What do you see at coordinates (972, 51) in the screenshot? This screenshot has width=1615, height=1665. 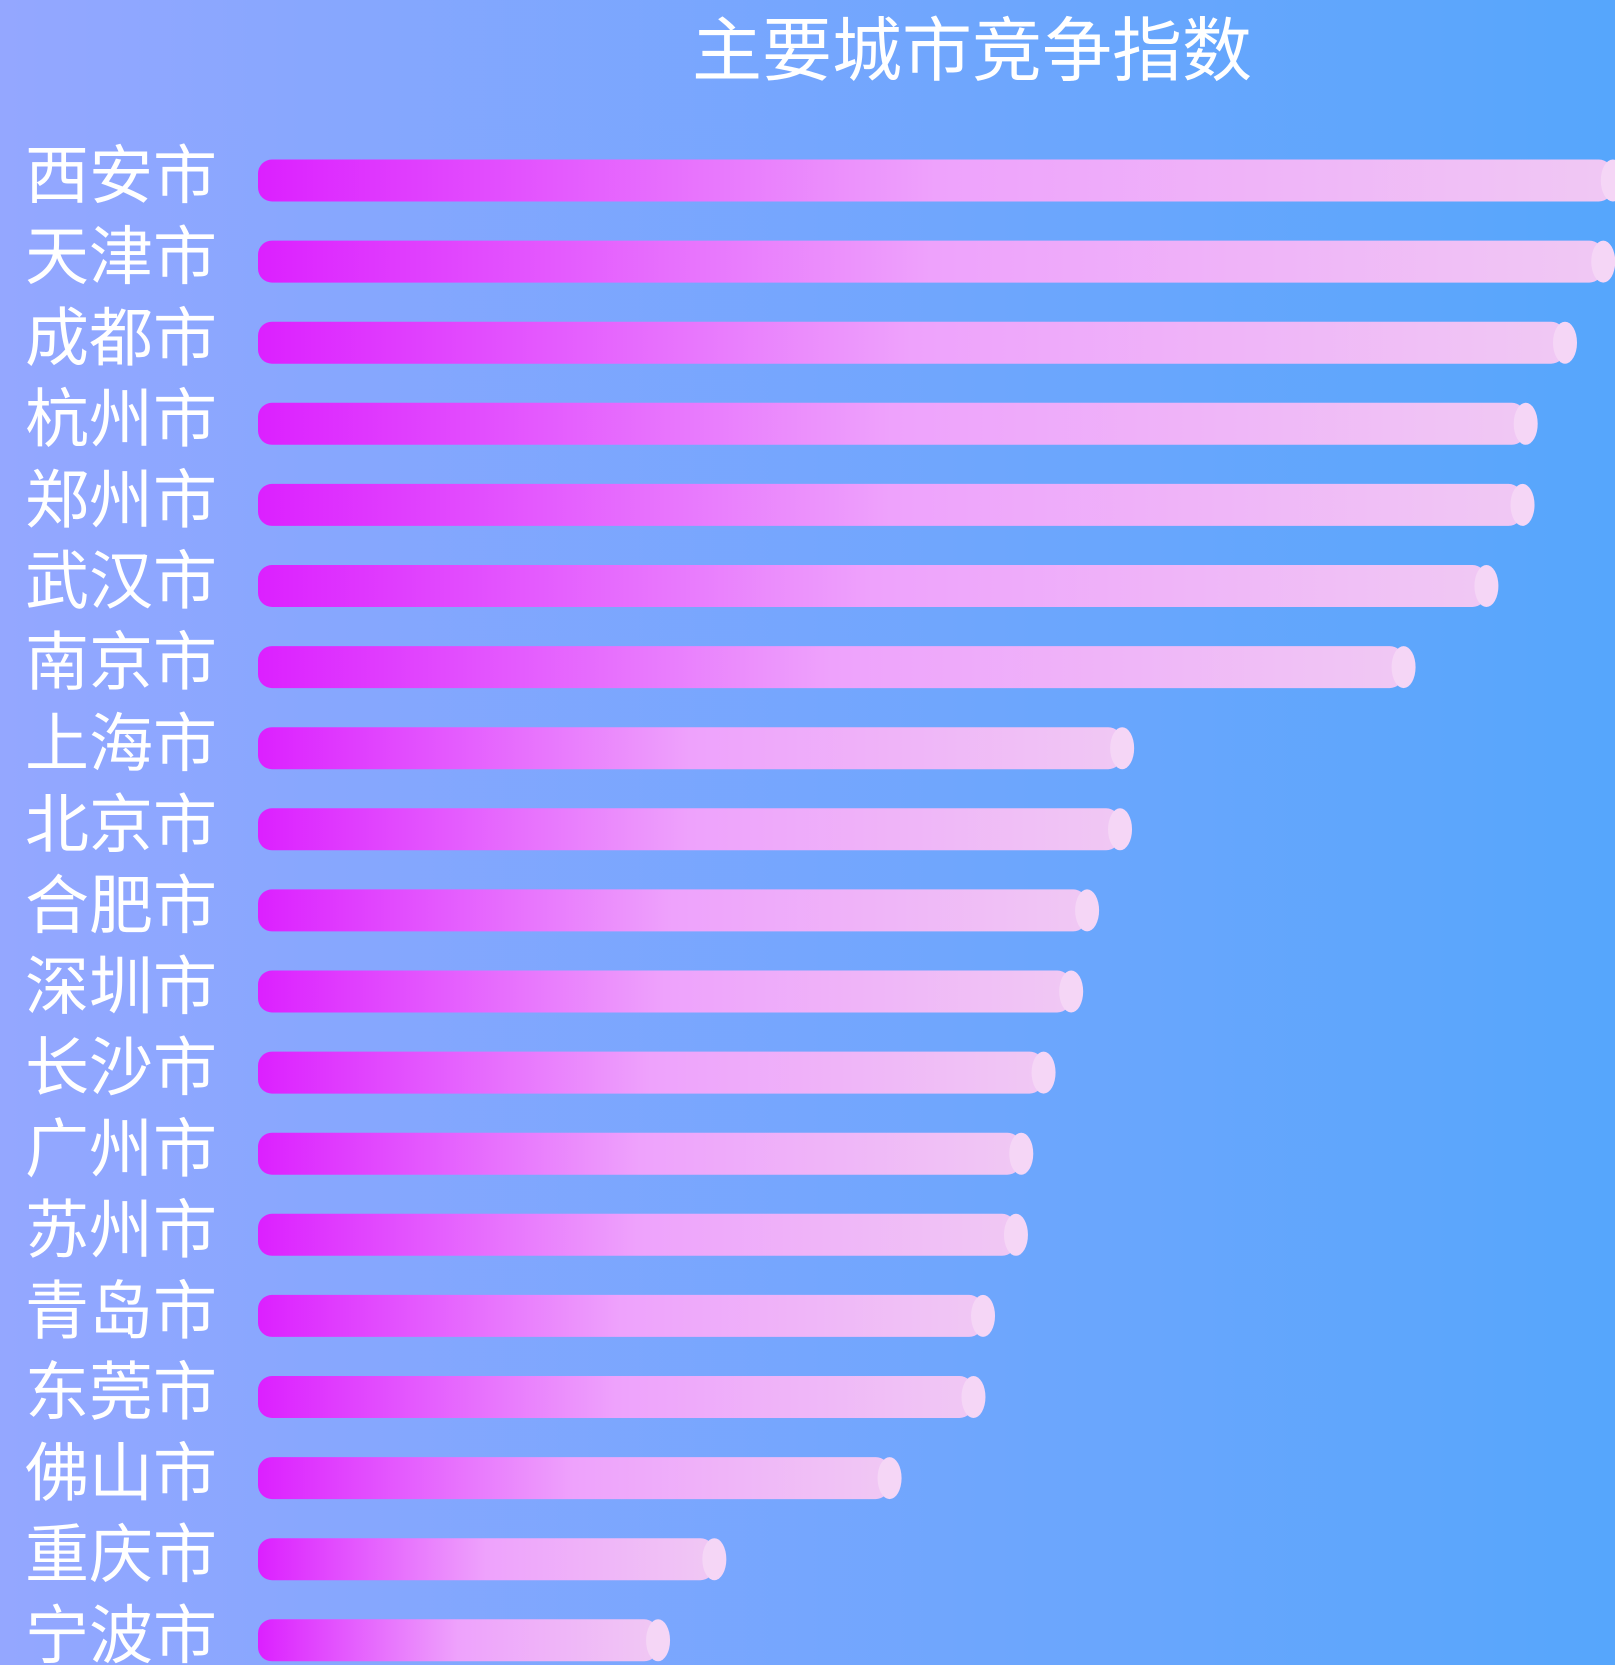 I see `chart-title: 主要城市竞争指数` at bounding box center [972, 51].